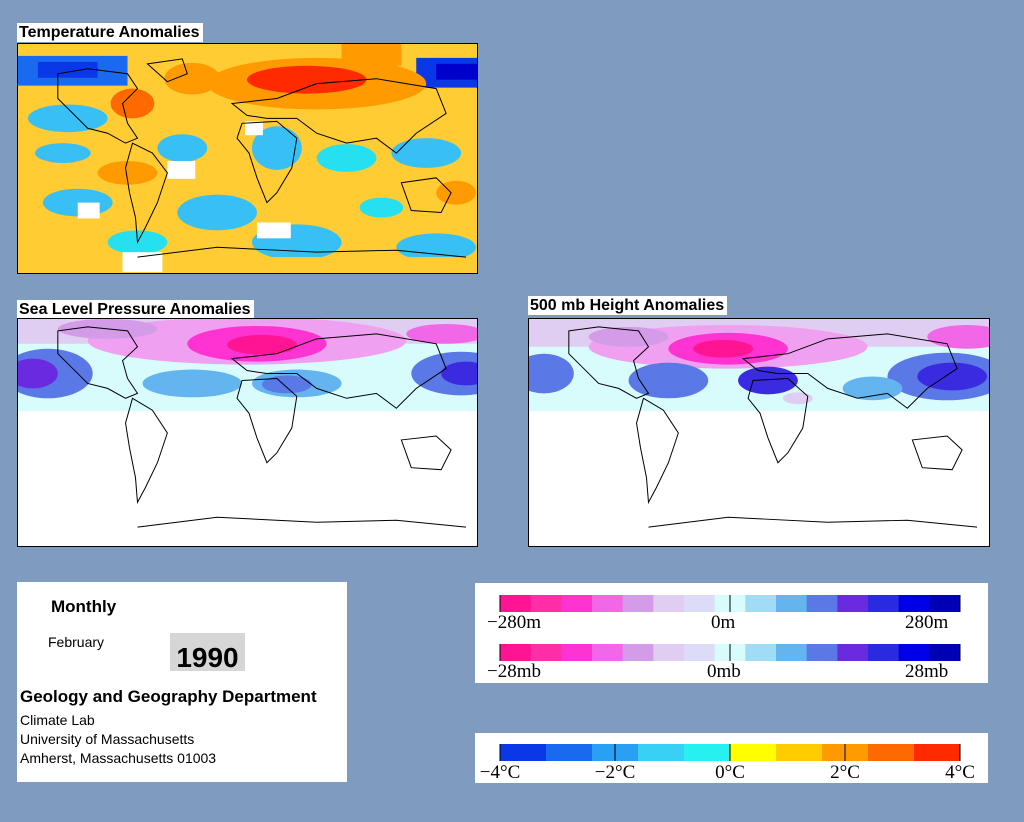  I want to click on temperature-colorbar, so click(730, 752).